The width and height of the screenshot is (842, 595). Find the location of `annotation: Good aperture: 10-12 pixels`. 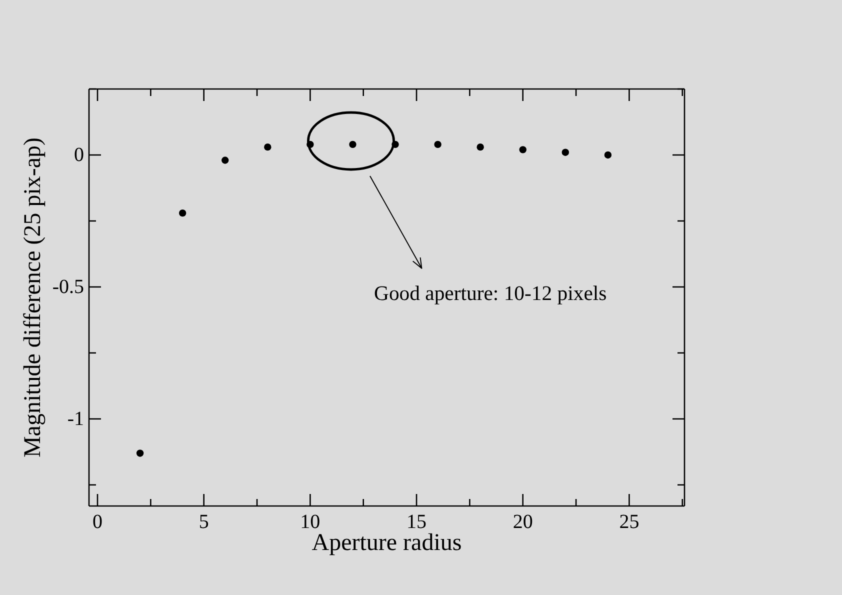

annotation: Good aperture: 10-12 pixels is located at coordinates (490, 294).